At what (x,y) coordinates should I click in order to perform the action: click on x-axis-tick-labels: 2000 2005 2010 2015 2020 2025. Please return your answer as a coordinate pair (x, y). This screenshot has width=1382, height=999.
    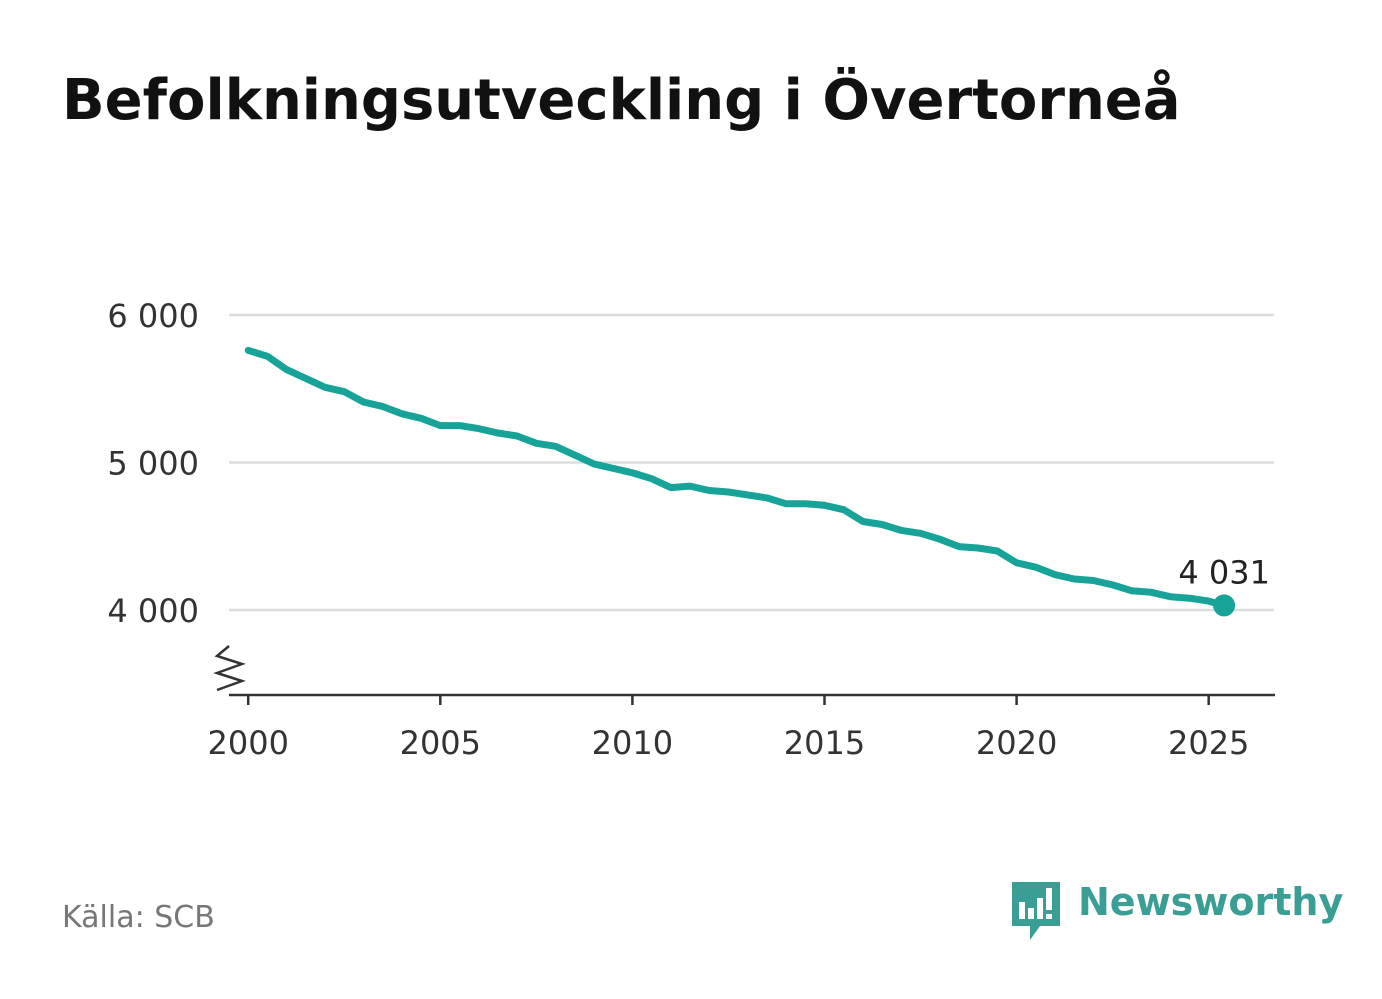
    Looking at the image, I should click on (728, 743).